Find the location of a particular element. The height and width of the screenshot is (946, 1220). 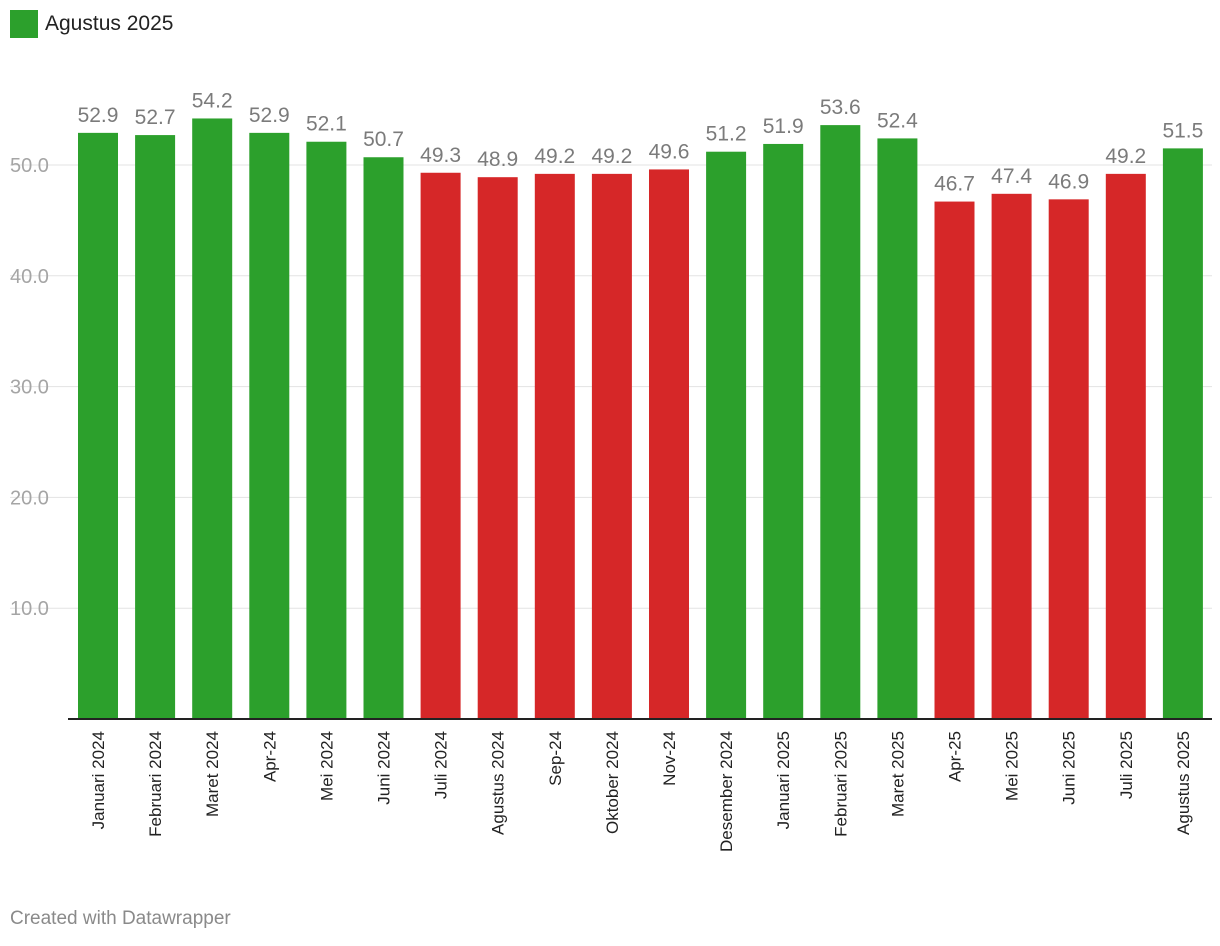

legend-label: Agustus 2025 is located at coordinates (109, 23).